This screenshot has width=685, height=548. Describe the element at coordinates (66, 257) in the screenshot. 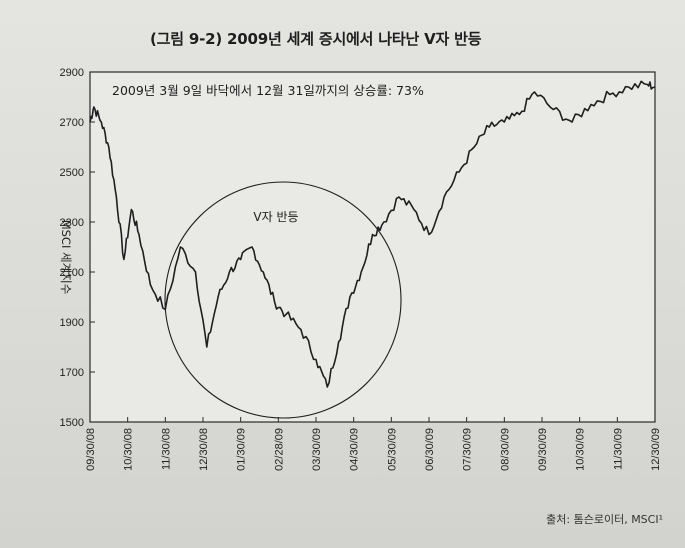

I see `y-axis-label: MSCI 세계지수` at that location.